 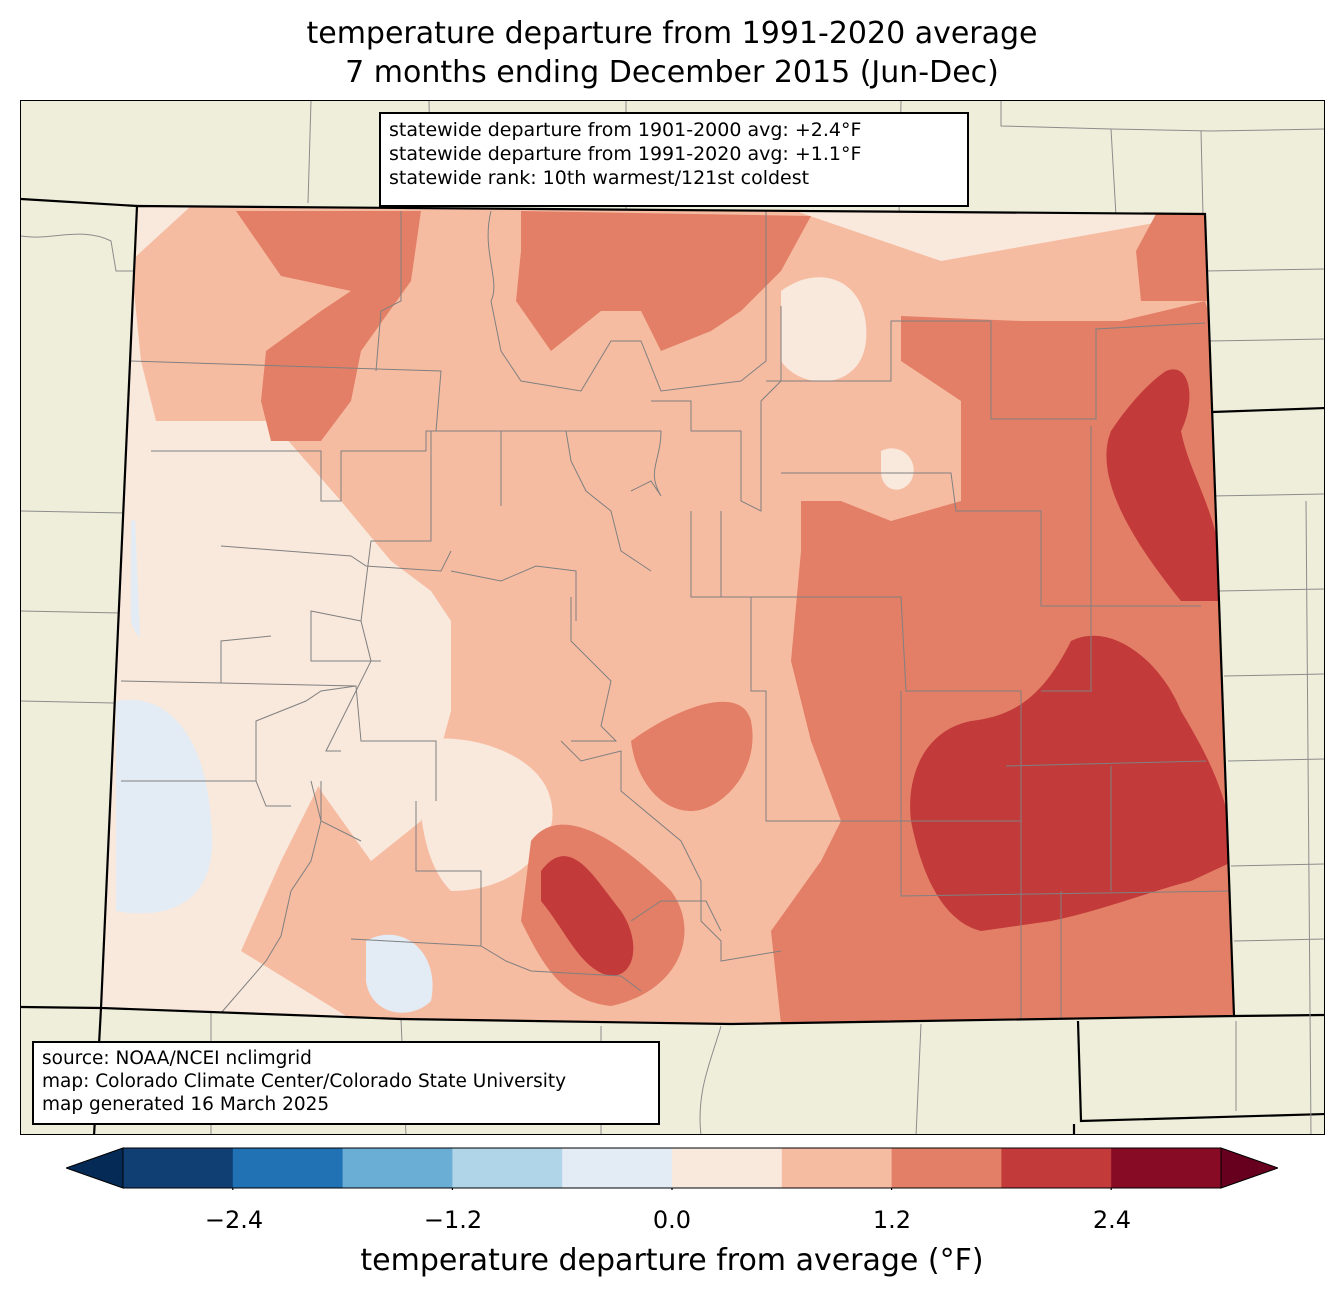 I want to click on colorbar-over-arrow, so click(x=1249, y=1168).